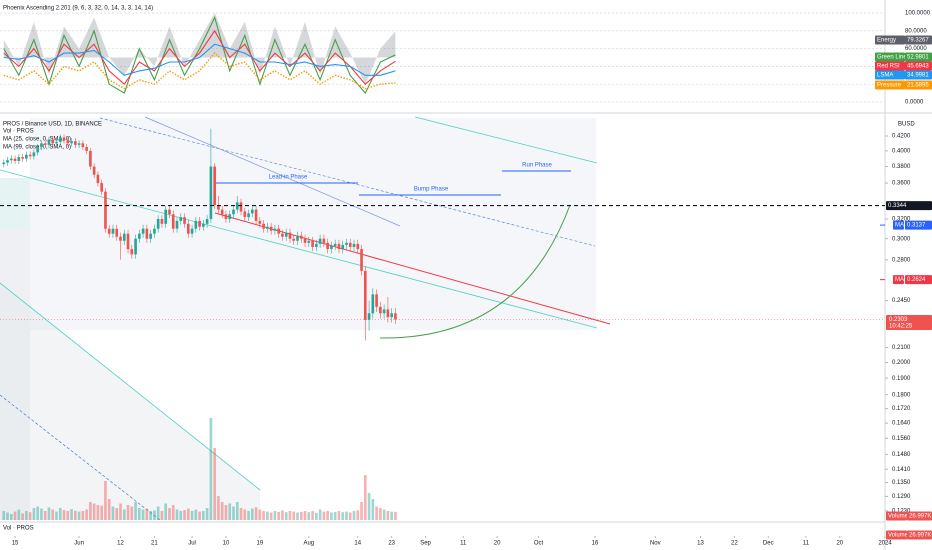 This screenshot has width=932, height=550. What do you see at coordinates (901, 167) in the screenshot?
I see `y-tick-label: 0.3800` at bounding box center [901, 167].